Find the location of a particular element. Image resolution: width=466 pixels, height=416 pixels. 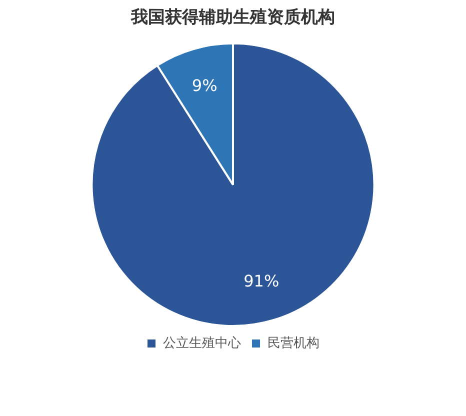

data-label: 91% is located at coordinates (262, 281).